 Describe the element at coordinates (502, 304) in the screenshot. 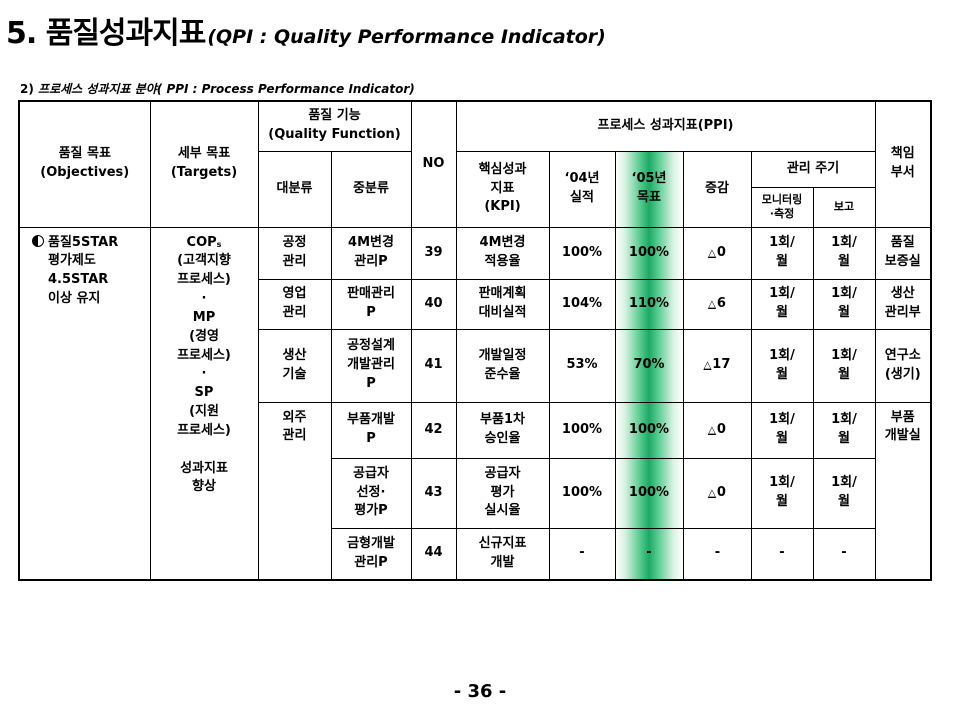

I see `kpi-cell: 판매계획 대비실적` at that location.